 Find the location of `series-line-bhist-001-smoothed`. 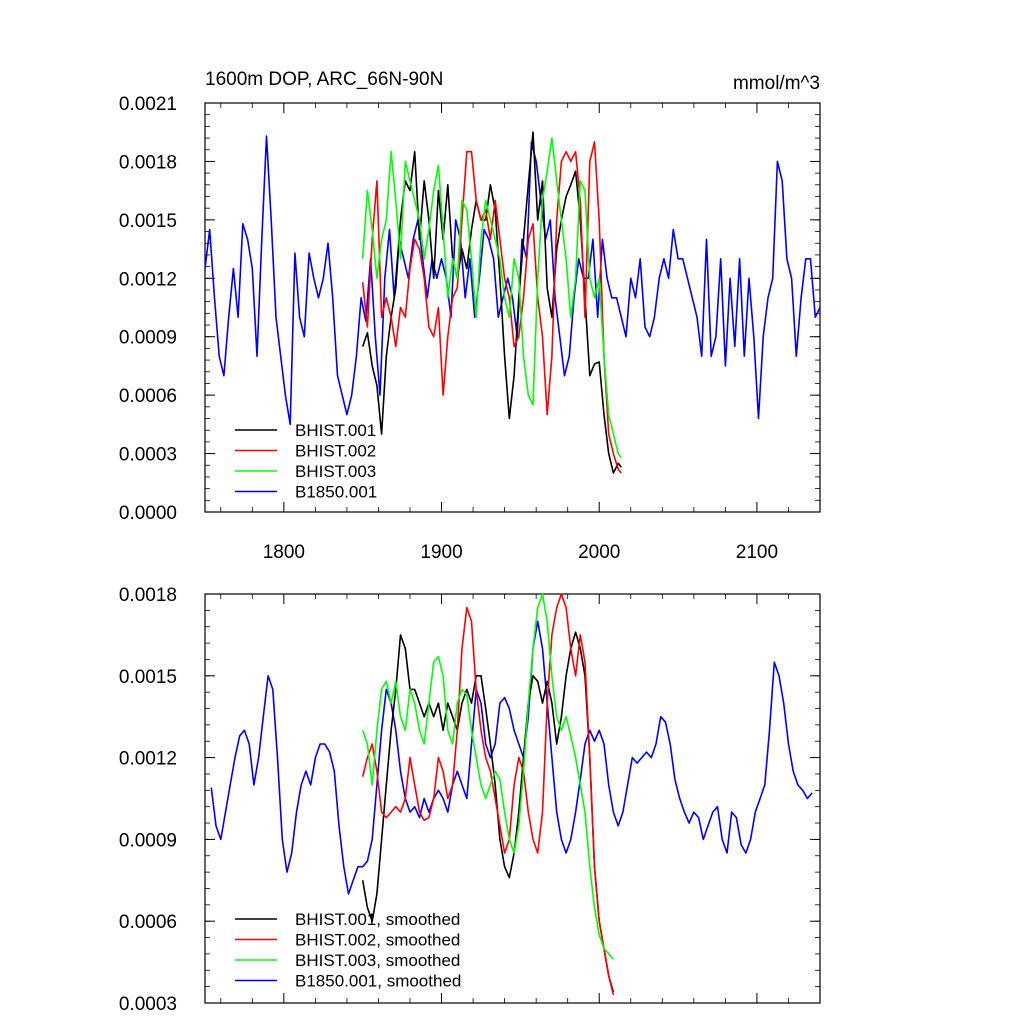

series-line-bhist-001-smoothed is located at coordinates (488, 812).